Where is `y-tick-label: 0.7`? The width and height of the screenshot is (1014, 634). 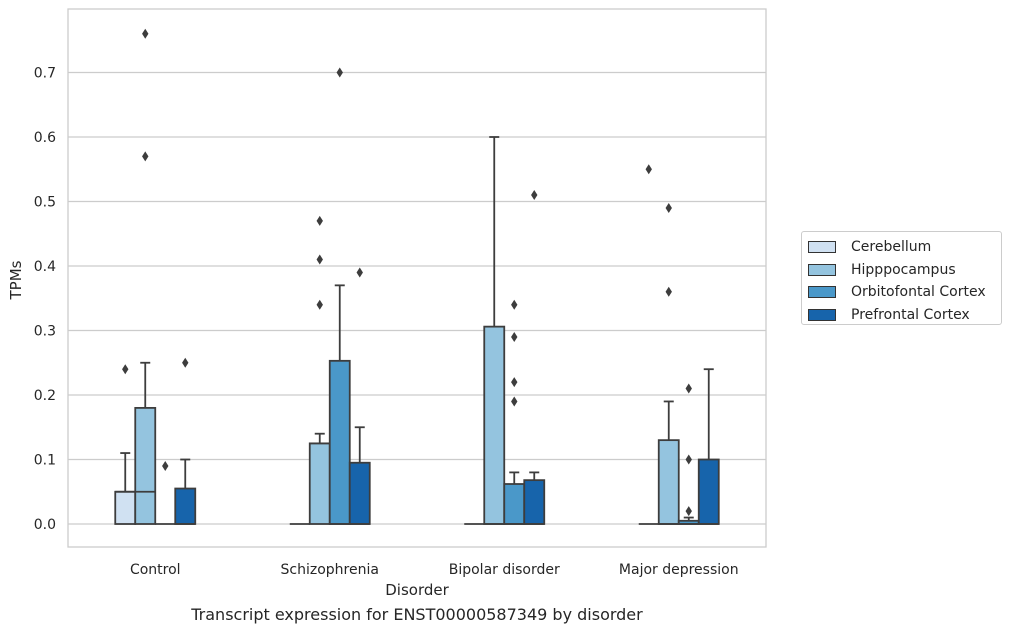 y-tick-label: 0.7 is located at coordinates (45, 74).